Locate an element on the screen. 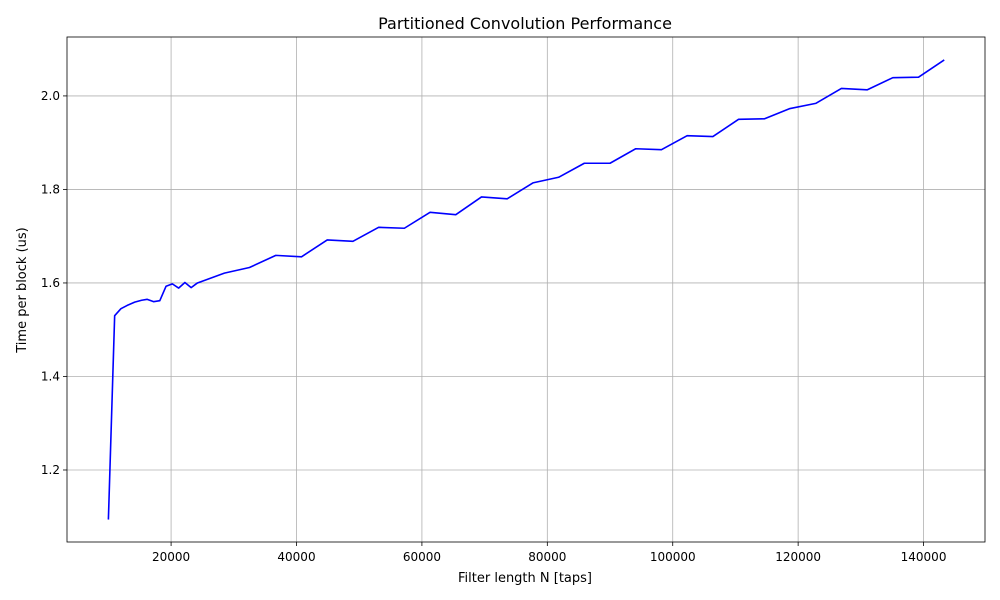  x-tick-label: 80000 is located at coordinates (547, 557).